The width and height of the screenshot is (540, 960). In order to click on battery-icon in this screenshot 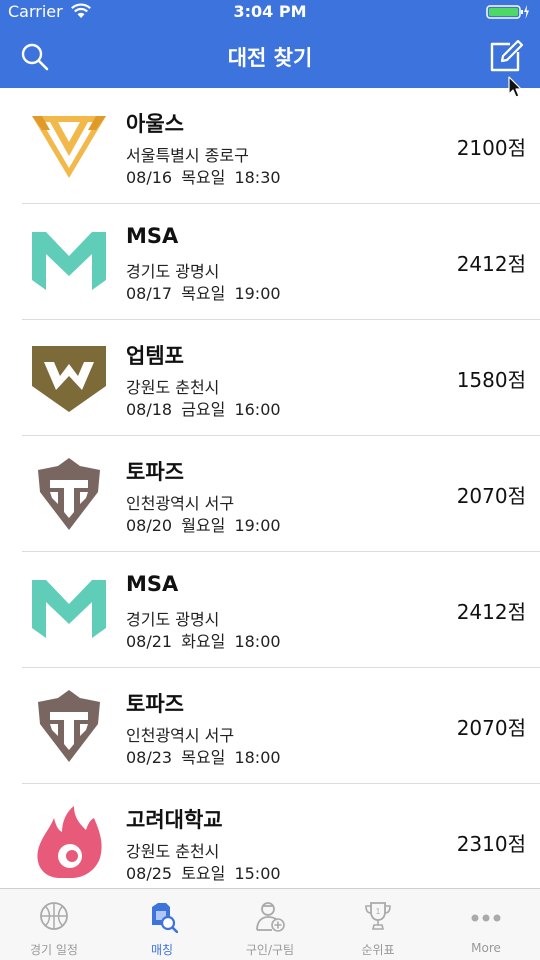, I will do `click(507, 12)`.